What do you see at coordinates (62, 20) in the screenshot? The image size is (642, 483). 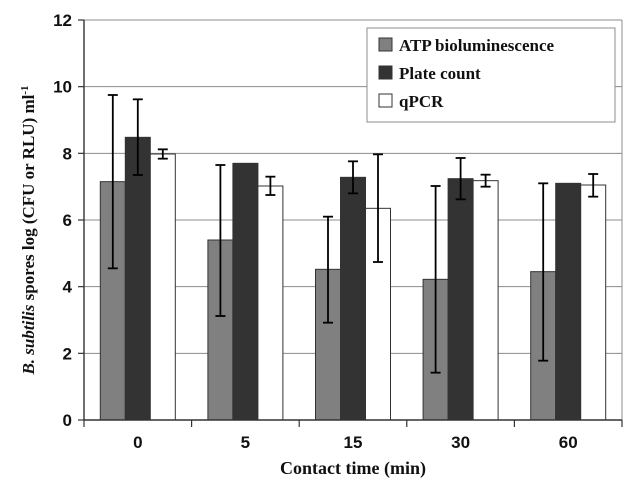 I see `y-tick-label: 12` at bounding box center [62, 20].